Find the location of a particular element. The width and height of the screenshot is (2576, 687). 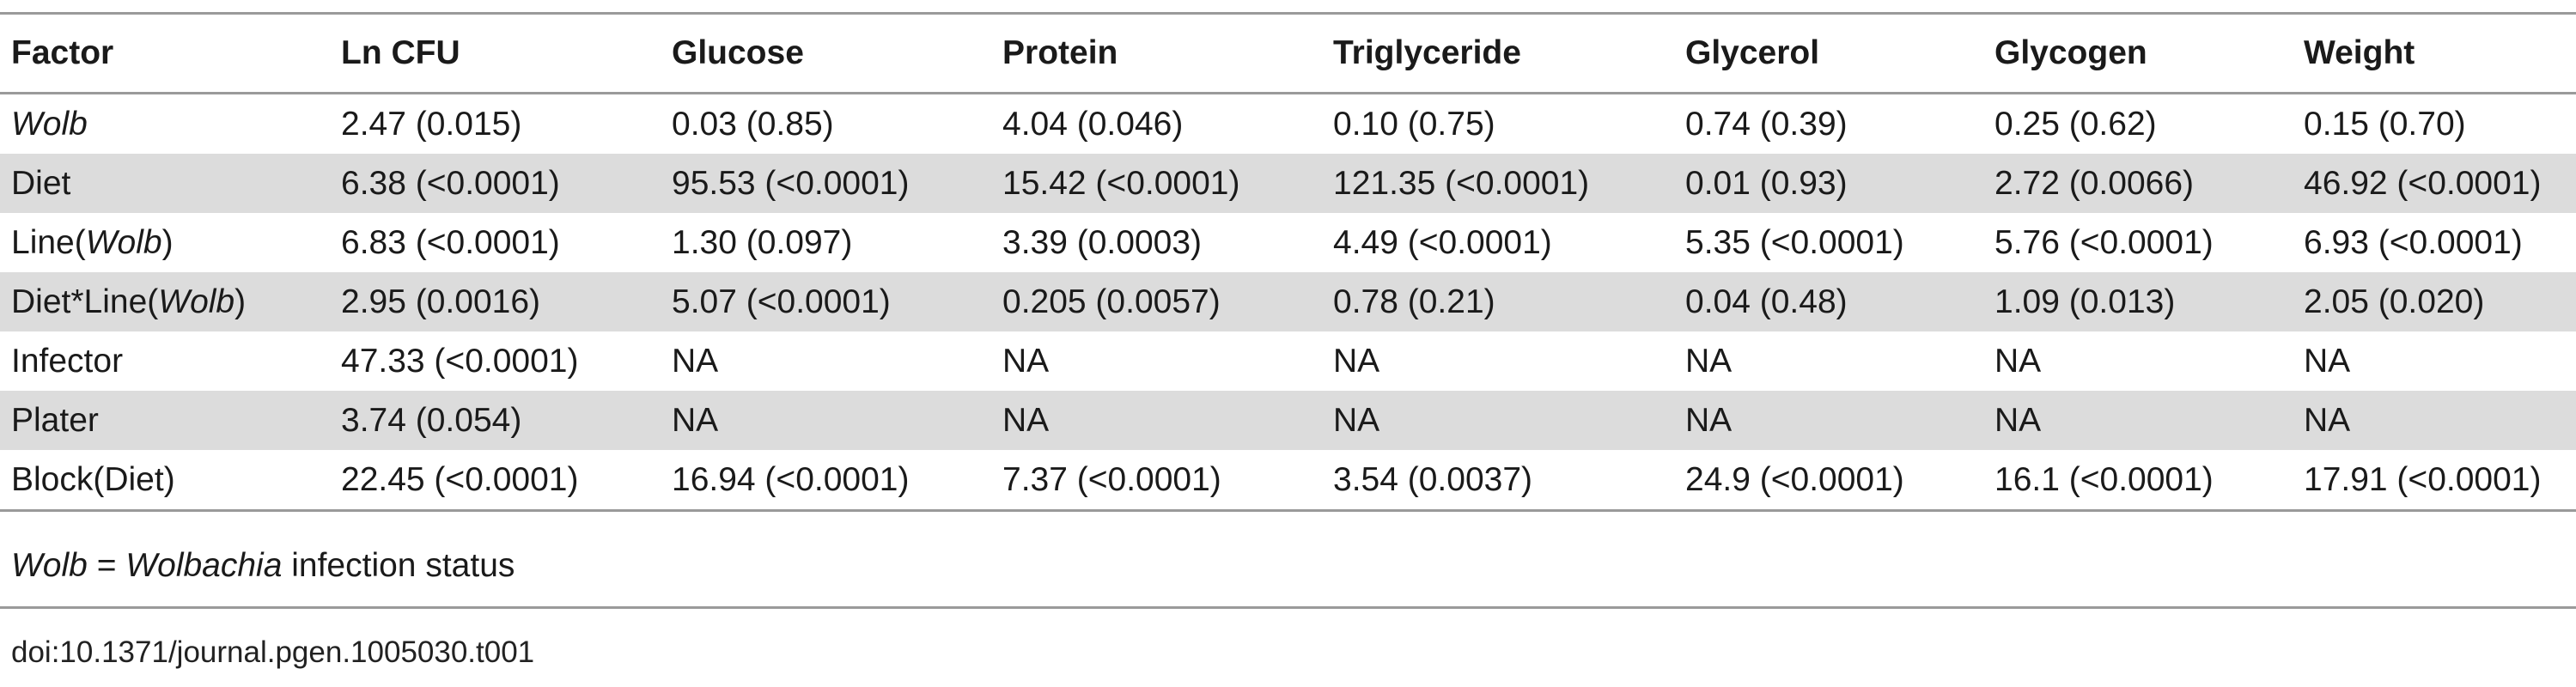

factor-cell: Infector is located at coordinates (165, 361).